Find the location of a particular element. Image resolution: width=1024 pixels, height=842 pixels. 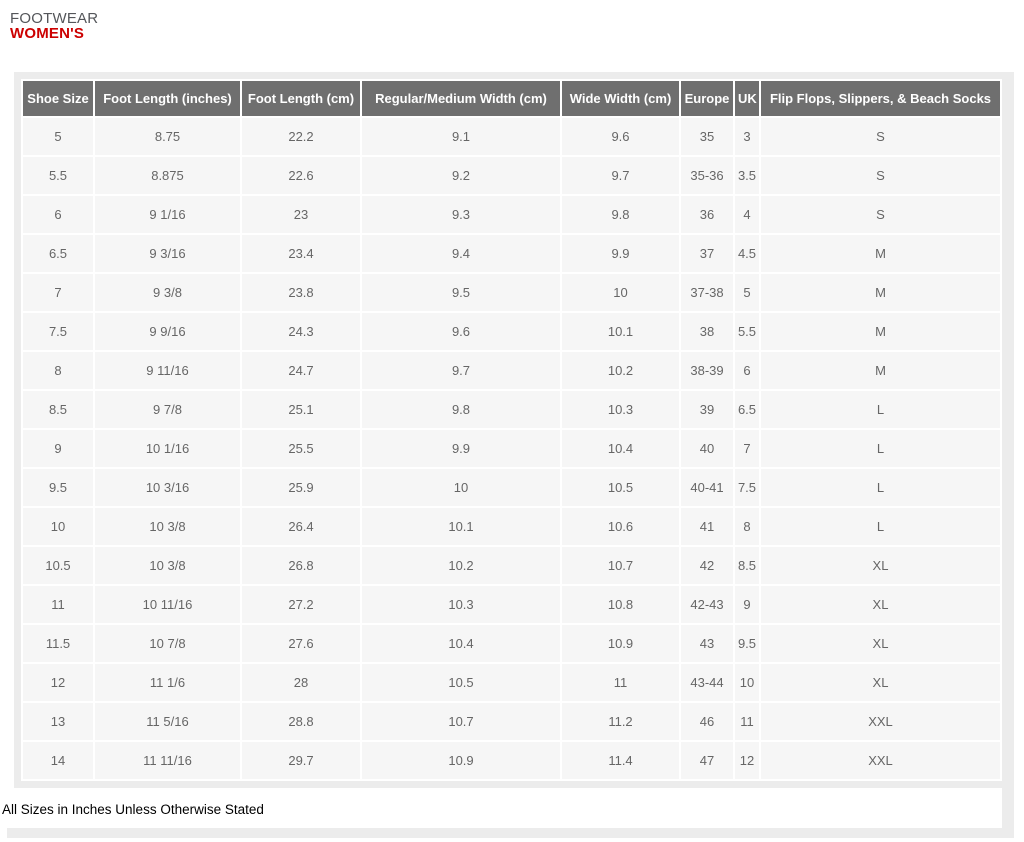

table-row: 10 10 3/8 26.4 10.1 10.6 41 8 L is located at coordinates (511, 526).